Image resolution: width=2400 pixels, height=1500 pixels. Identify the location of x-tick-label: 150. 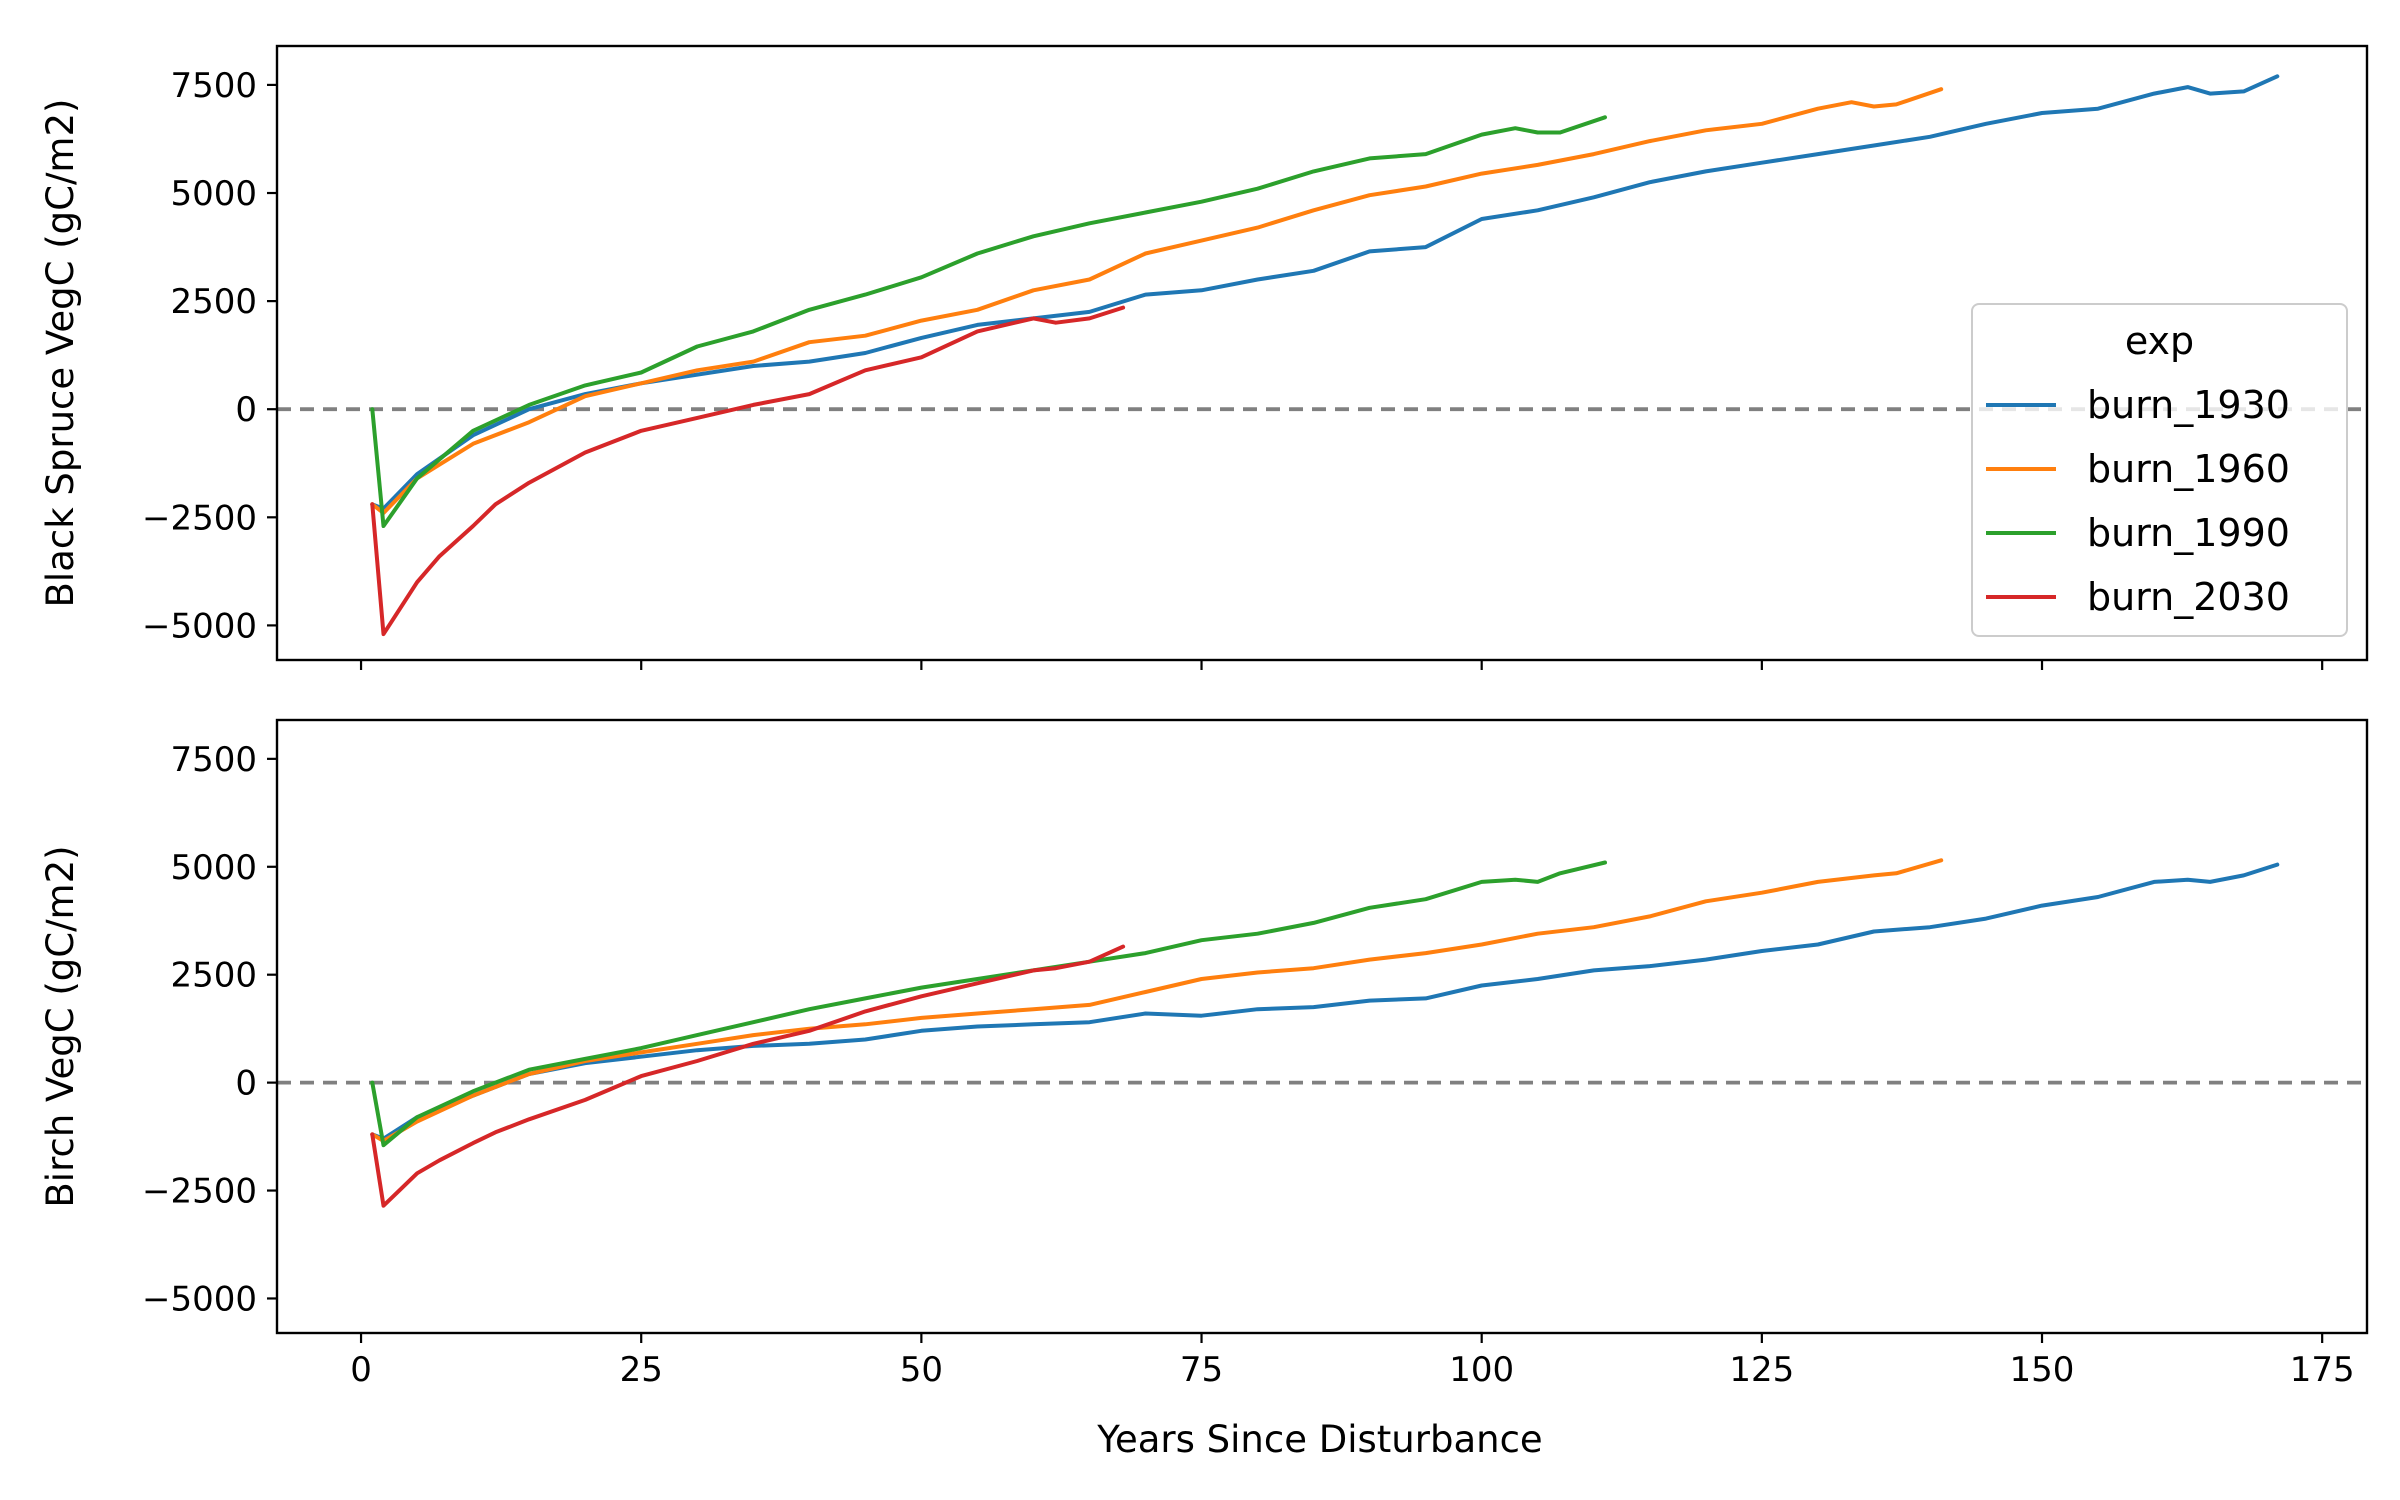
(2042, 1370).